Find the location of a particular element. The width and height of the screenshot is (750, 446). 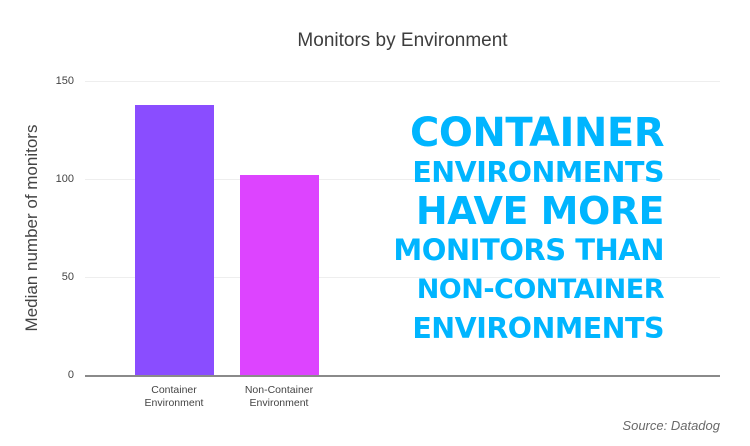

x-axis-baseline is located at coordinates (402, 376).